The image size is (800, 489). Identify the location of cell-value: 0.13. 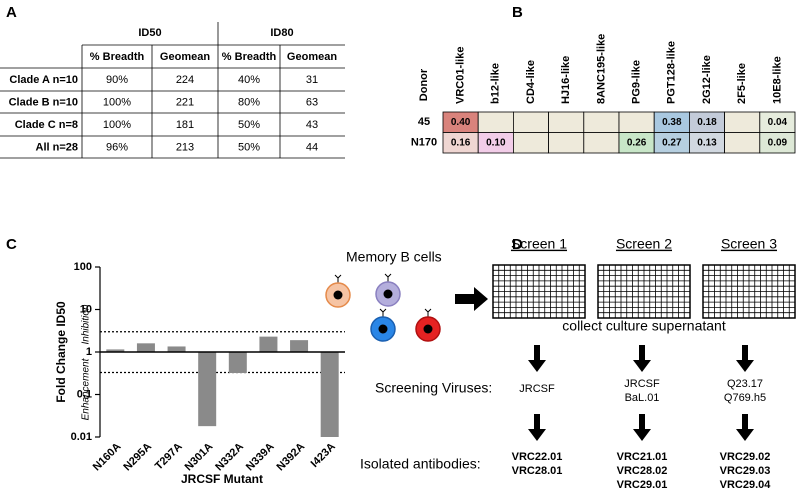
(707, 142).